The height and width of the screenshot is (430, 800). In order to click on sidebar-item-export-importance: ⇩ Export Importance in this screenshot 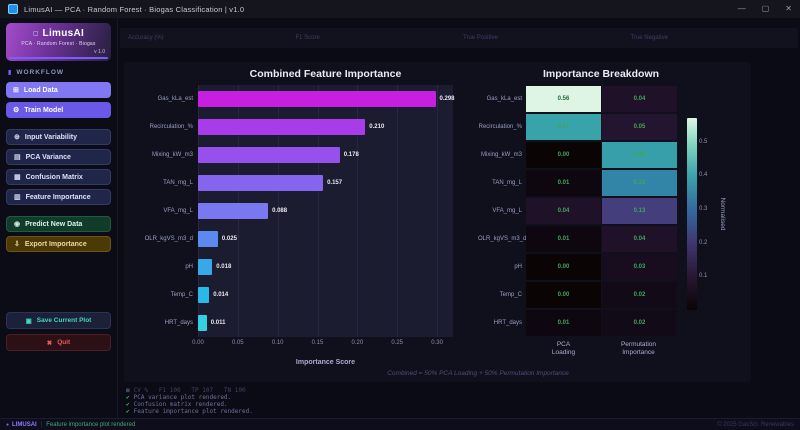, I will do `click(58, 244)`.